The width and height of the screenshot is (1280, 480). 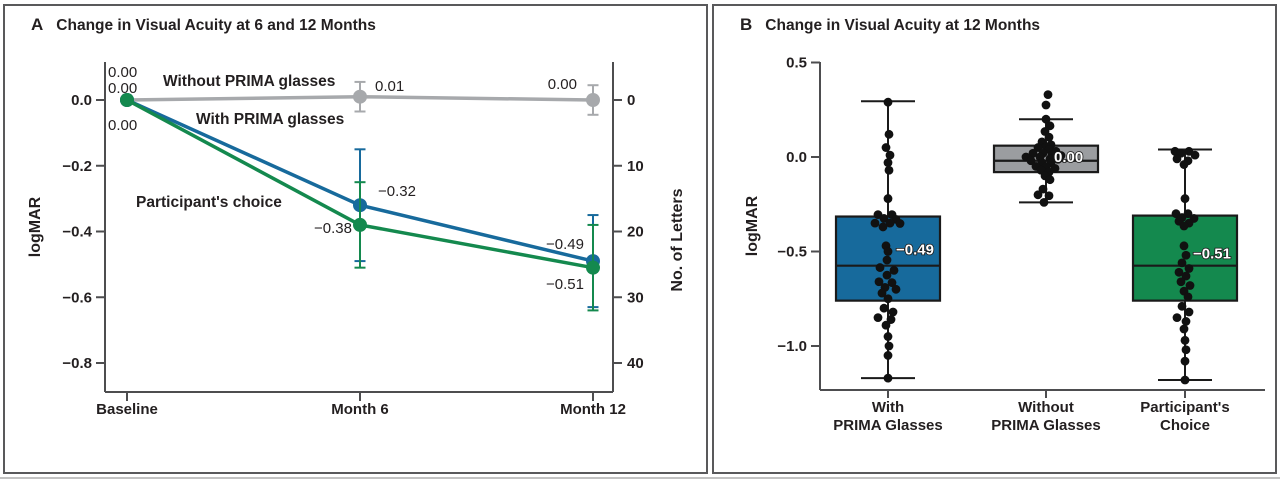 What do you see at coordinates (77, 363) in the screenshot?
I see `a-left-tick-label: −0.8` at bounding box center [77, 363].